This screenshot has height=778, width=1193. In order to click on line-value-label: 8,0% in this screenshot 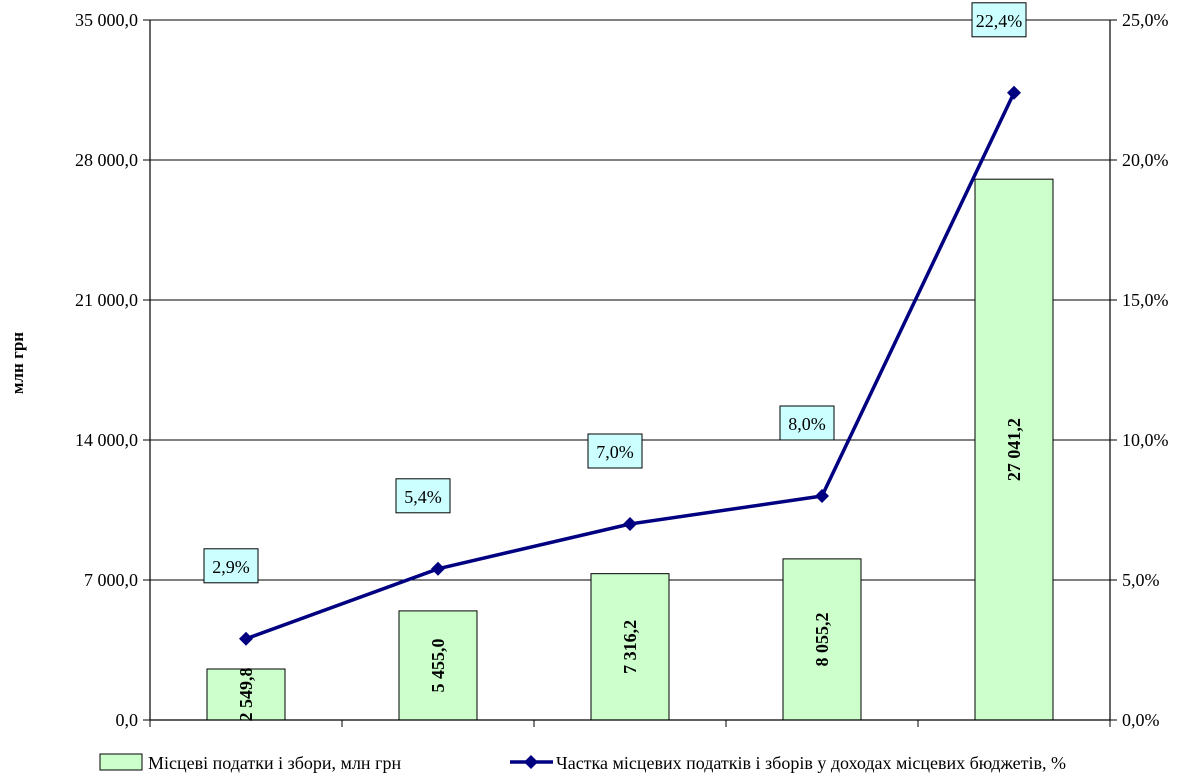, I will do `click(807, 424)`.